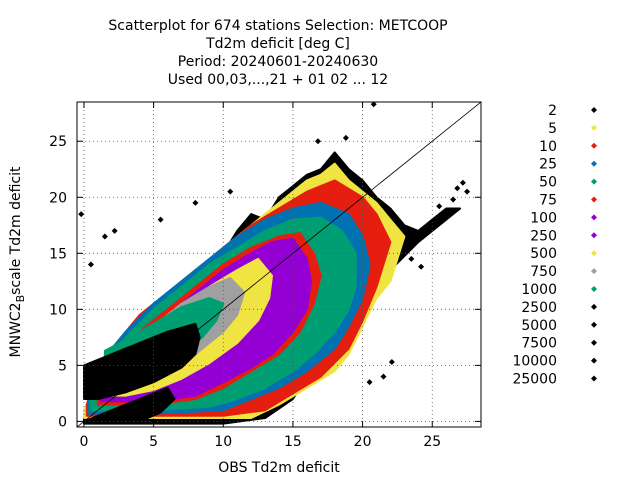 The height and width of the screenshot is (480, 640). What do you see at coordinates (568, 183) in the screenshot?
I see `legend-entry-50: 50` at bounding box center [568, 183].